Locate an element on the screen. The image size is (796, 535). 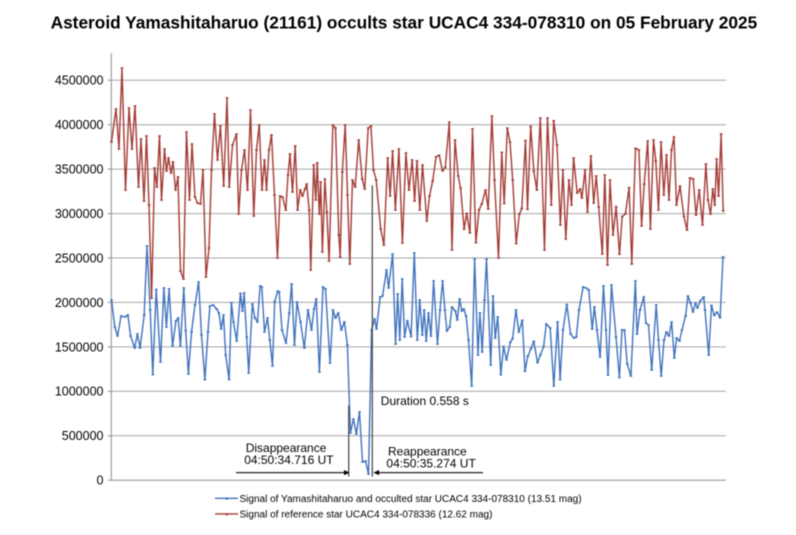
svg-text: 4000000 is located at coordinates (79, 125).